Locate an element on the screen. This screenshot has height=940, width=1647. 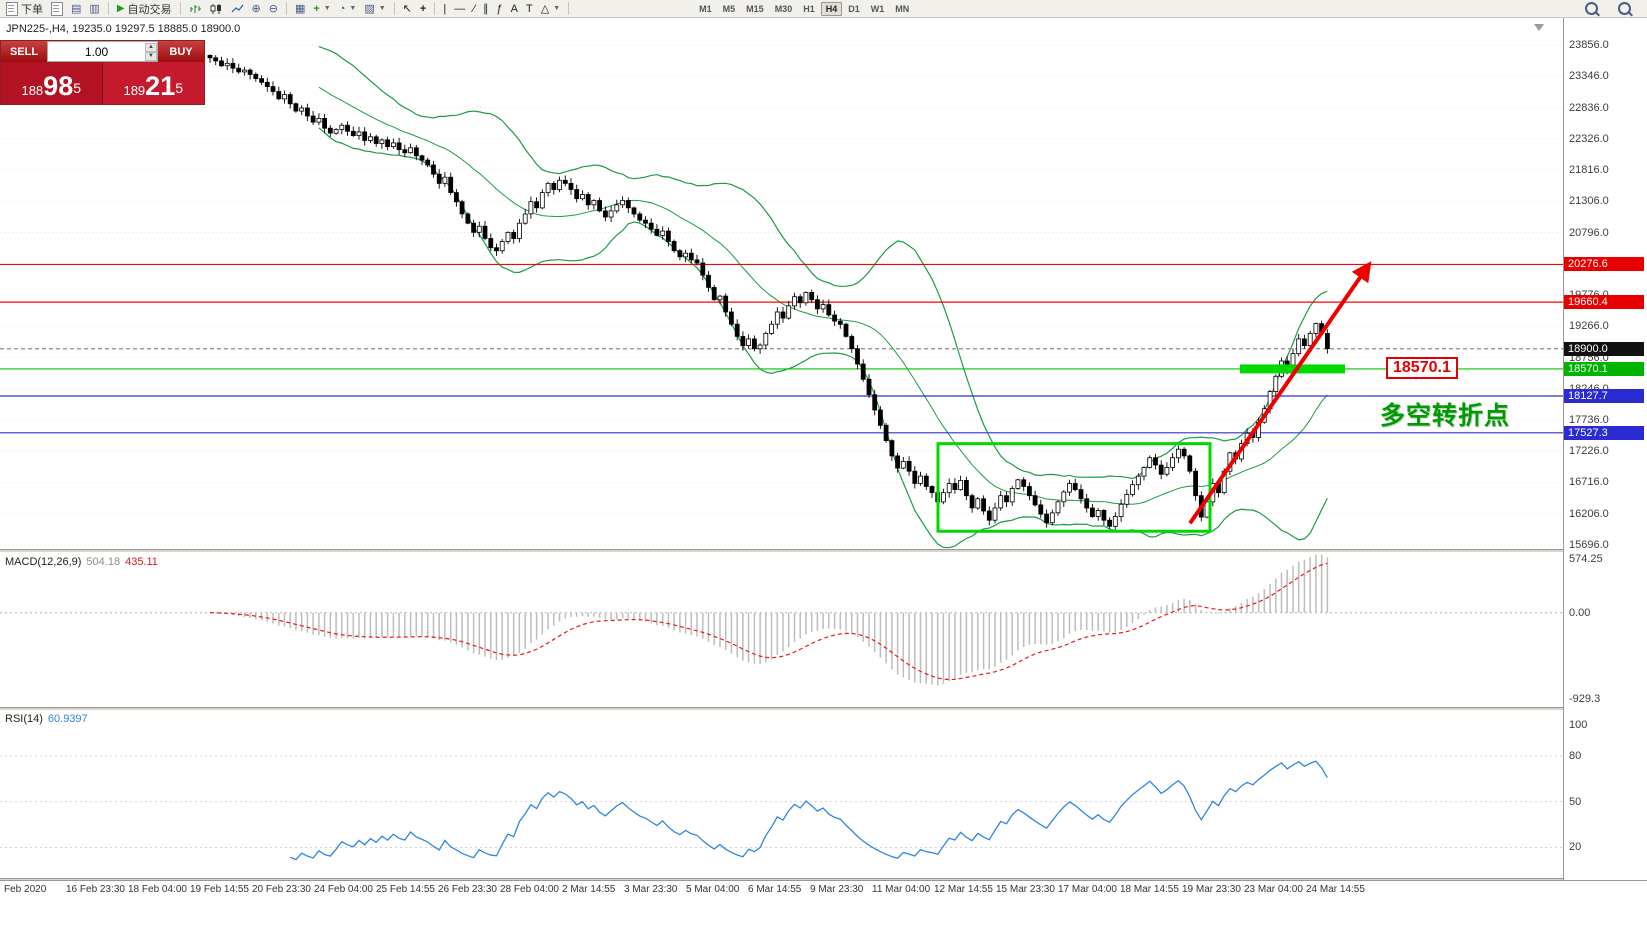
label-icon: T is located at coordinates (529, 8).